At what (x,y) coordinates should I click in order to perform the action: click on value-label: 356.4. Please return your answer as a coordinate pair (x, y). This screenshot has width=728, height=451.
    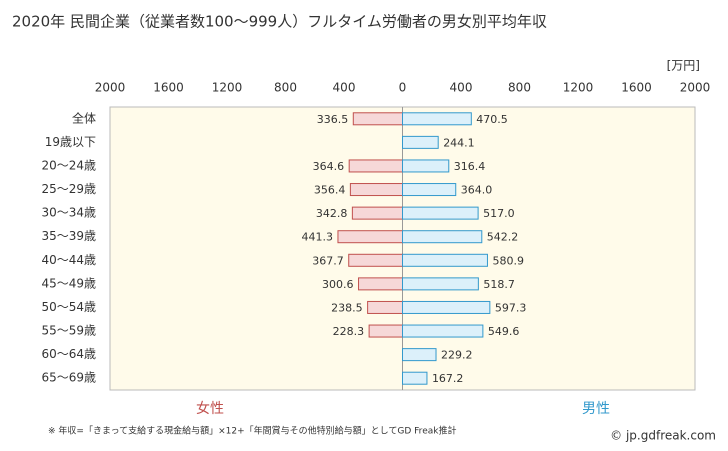
    Looking at the image, I should click on (330, 190).